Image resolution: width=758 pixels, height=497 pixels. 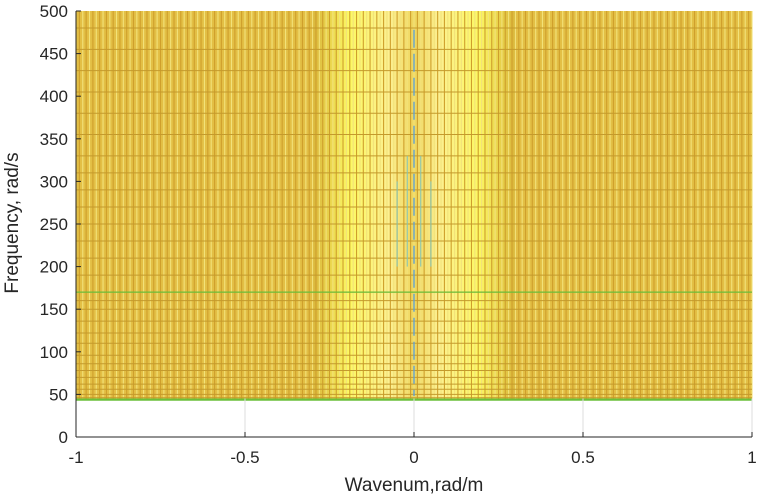 What do you see at coordinates (54, 96) in the screenshot?
I see `y-tick-label: 400` at bounding box center [54, 96].